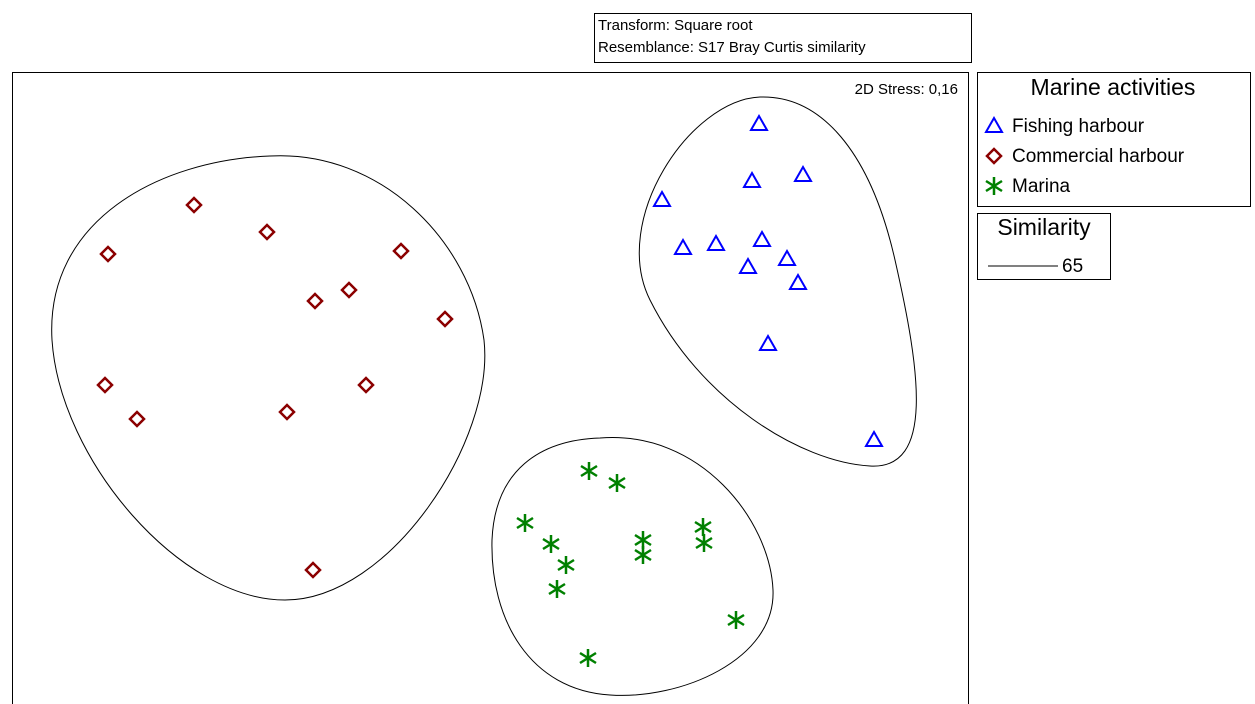  I want to click on note: Transform: Square root, so click(675, 25).